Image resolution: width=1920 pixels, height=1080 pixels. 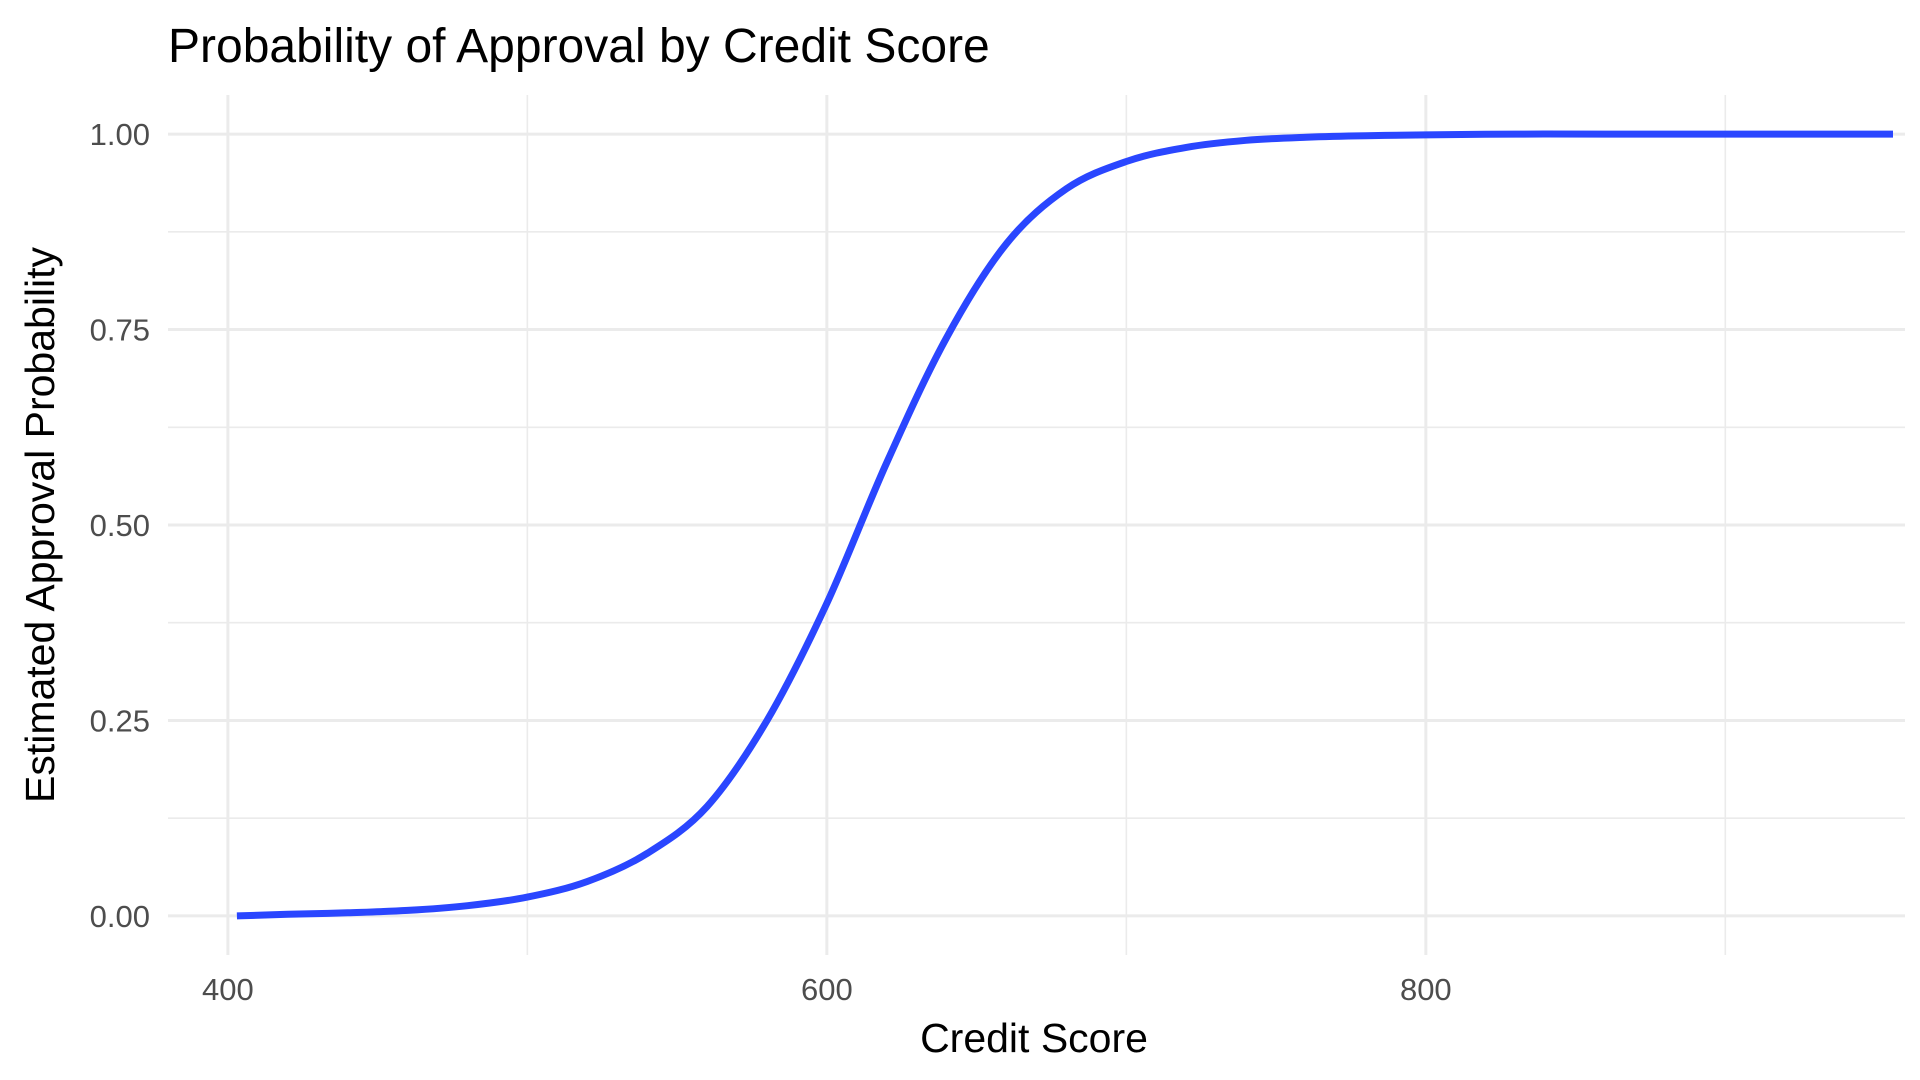 What do you see at coordinates (1034, 1038) in the screenshot?
I see `x-axis-title: Credit Score` at bounding box center [1034, 1038].